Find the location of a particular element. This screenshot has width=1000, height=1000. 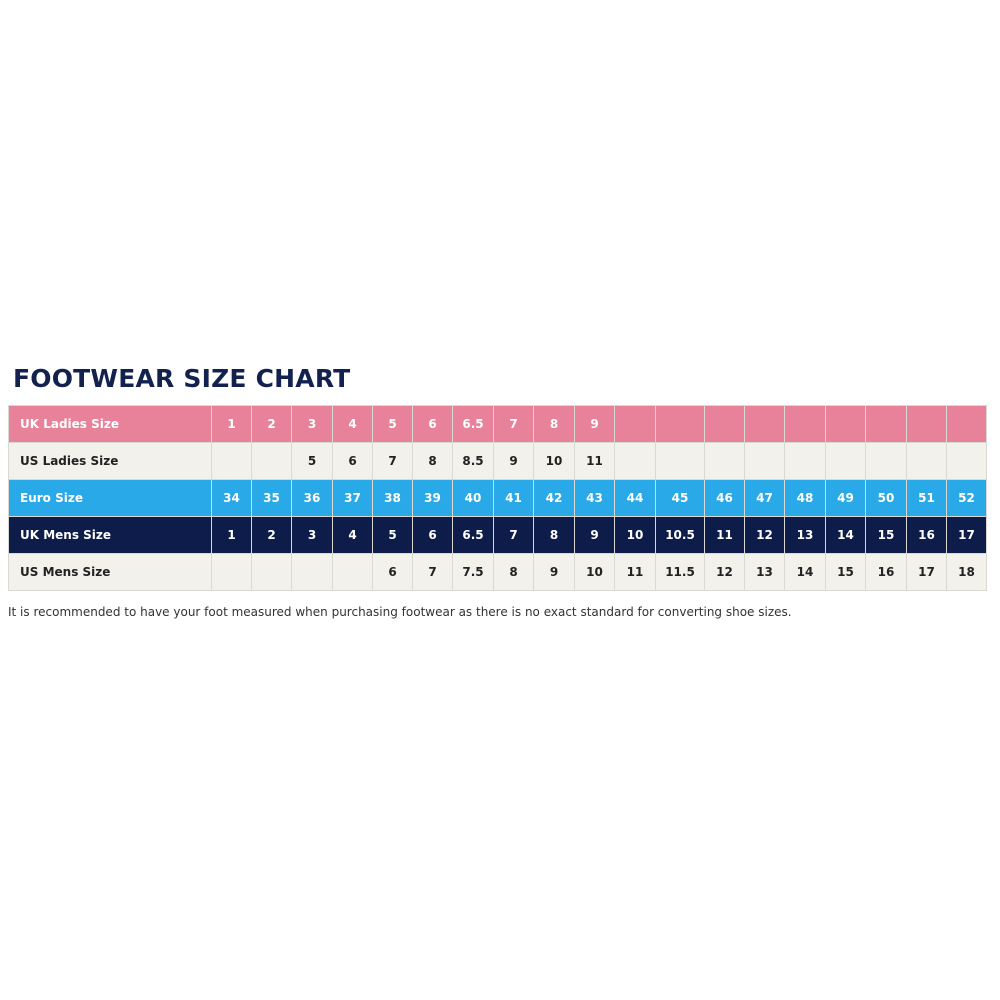

table-cell: 44 is located at coordinates (635, 498).